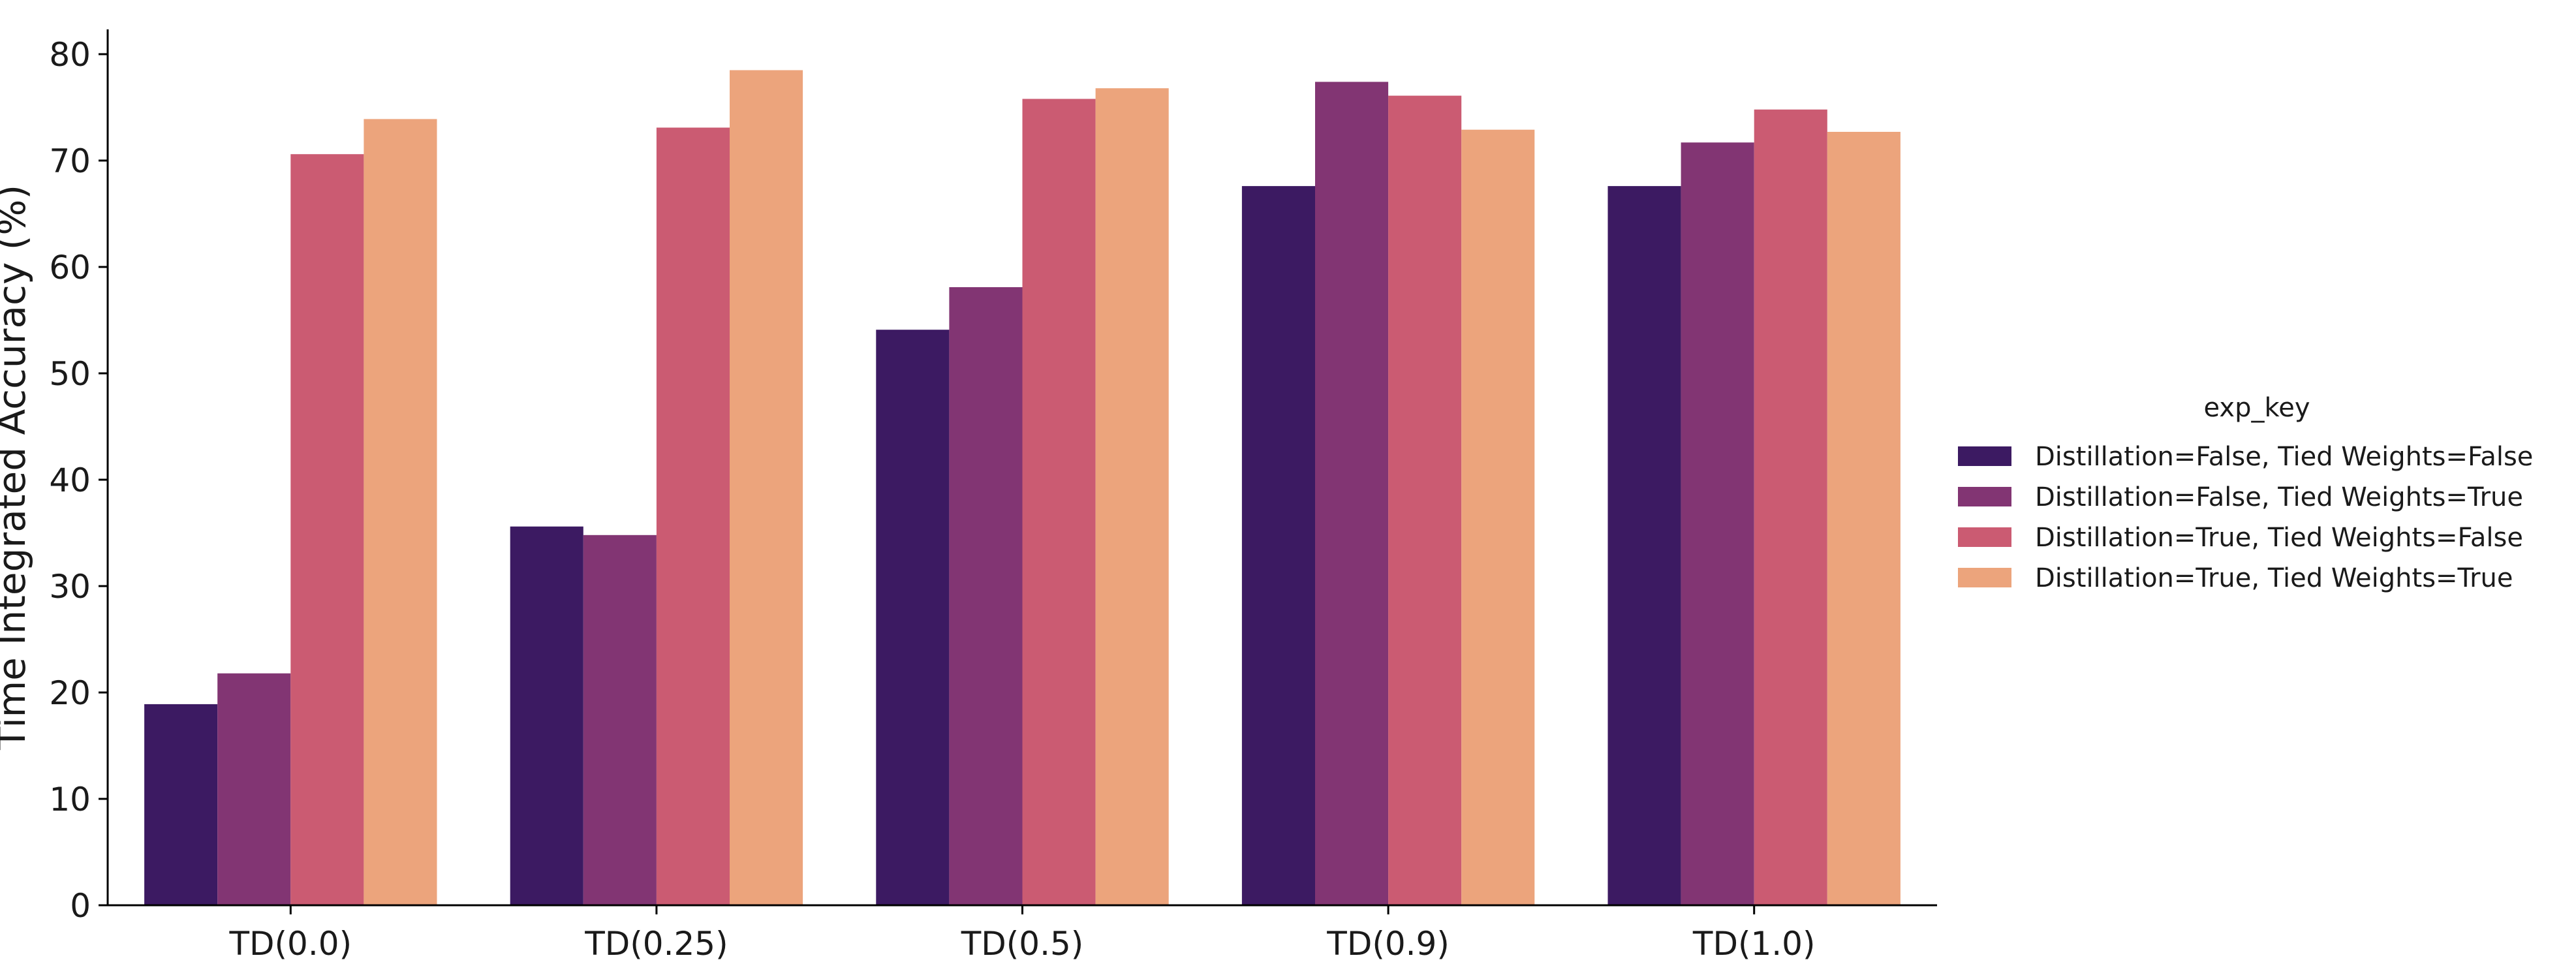 Image resolution: width=2576 pixels, height=979 pixels. Describe the element at coordinates (1790, 507) in the screenshot. I see `bar-TD(1.0)-series-3` at that location.